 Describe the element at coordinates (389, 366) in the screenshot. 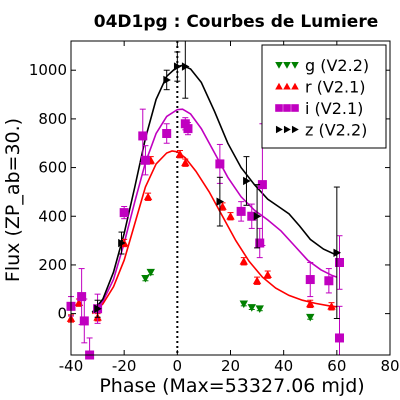

I see `x-tick-label: 80` at that location.